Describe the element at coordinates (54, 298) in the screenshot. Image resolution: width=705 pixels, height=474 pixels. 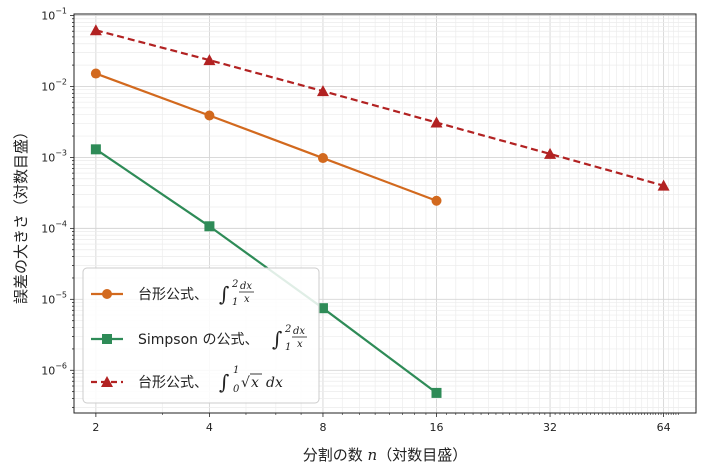
I see `y-tick-label: 10⁻⁵` at that location.